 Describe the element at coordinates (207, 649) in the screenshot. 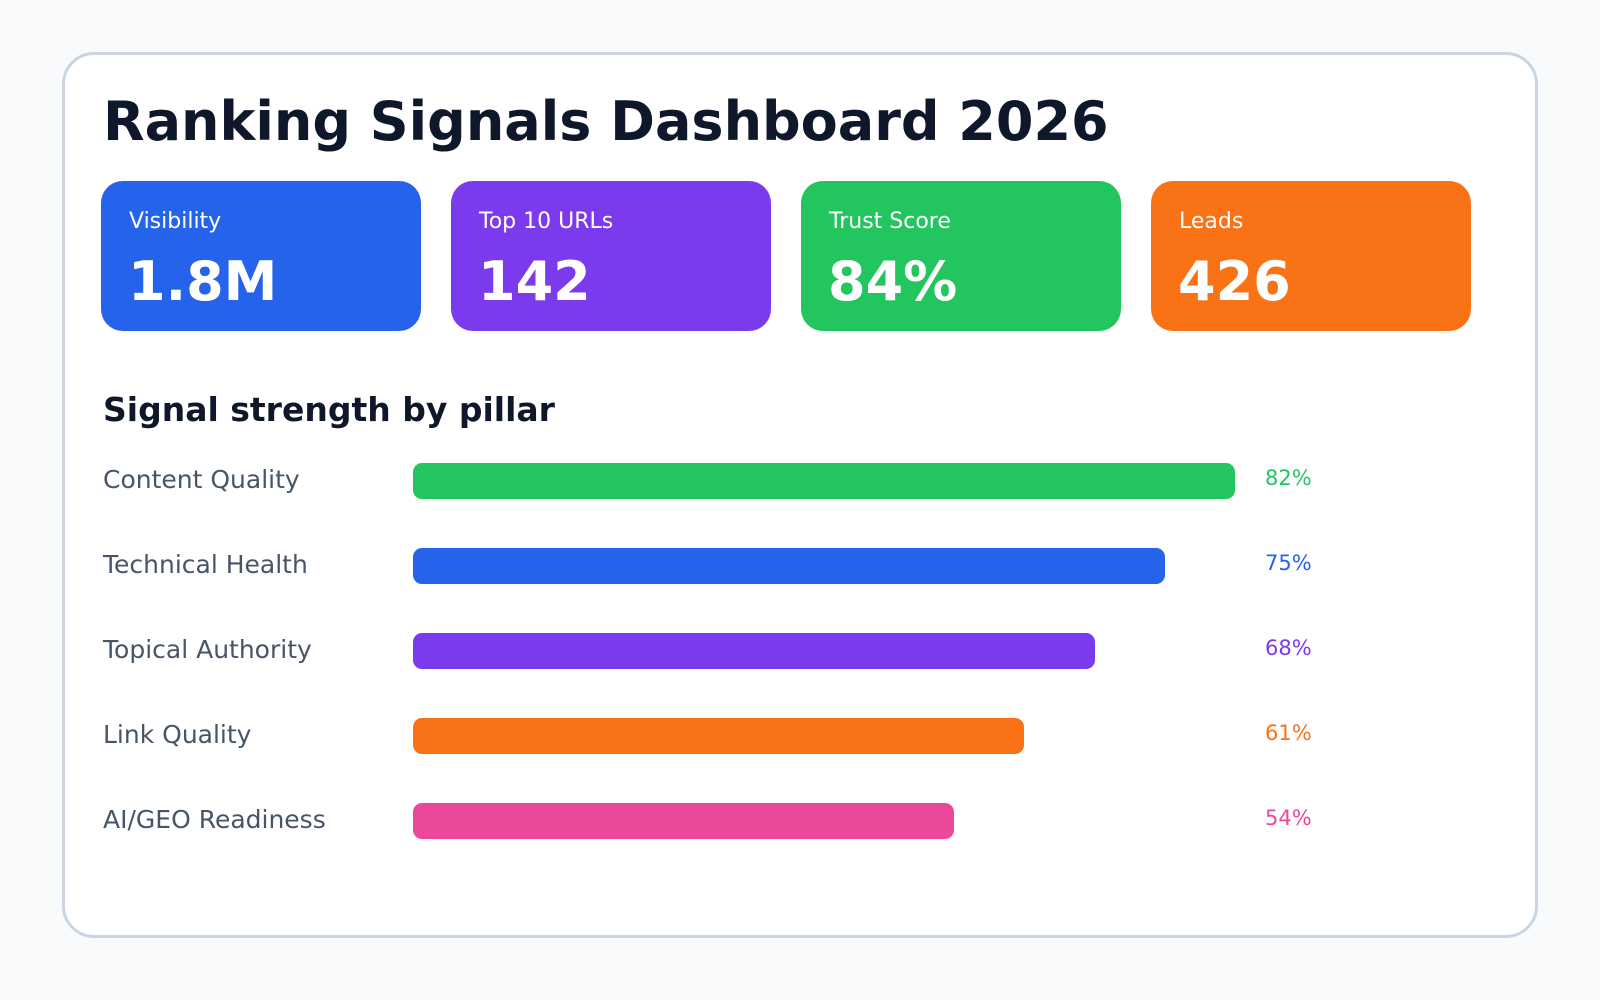

I see `bar-category-label: Topical Authority` at that location.